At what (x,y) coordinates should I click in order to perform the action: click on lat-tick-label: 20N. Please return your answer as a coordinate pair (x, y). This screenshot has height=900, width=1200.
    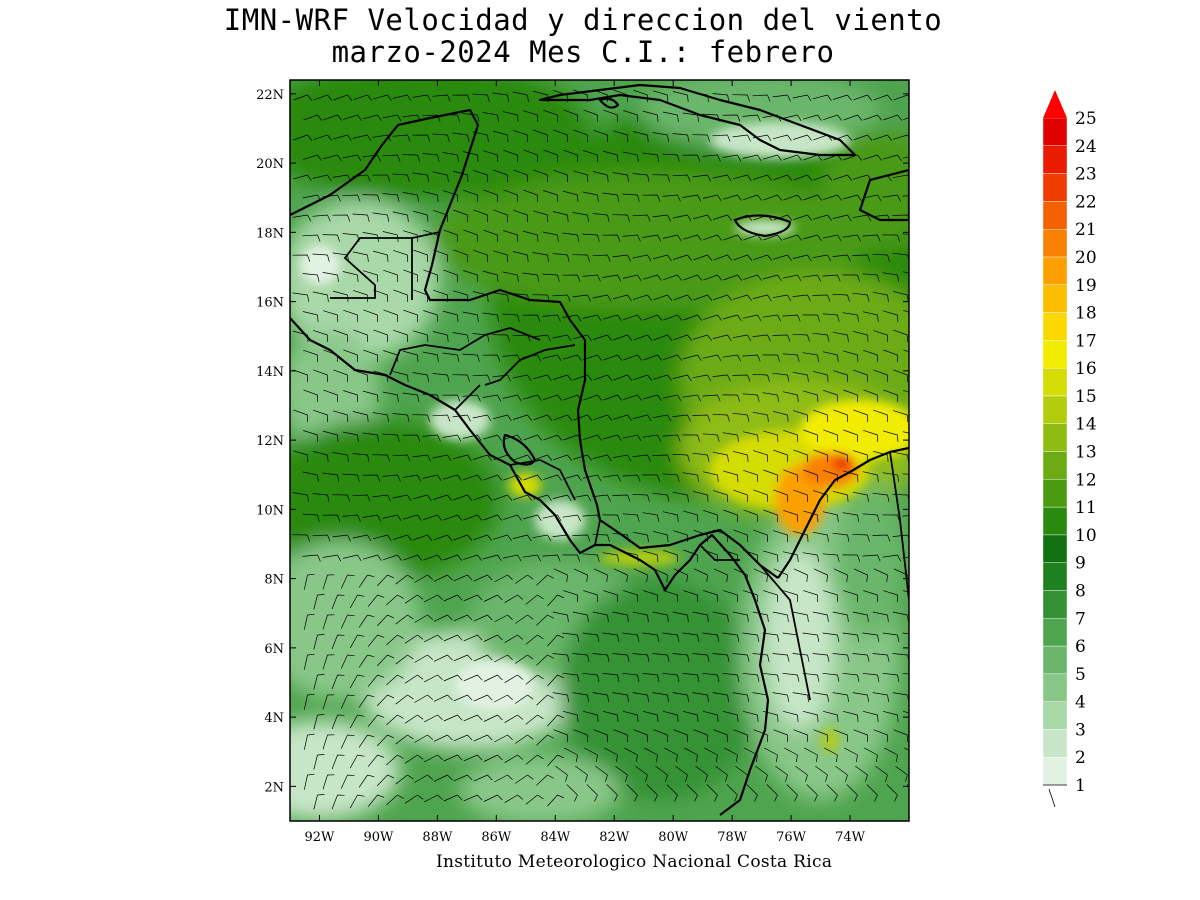
    Looking at the image, I should click on (270, 164).